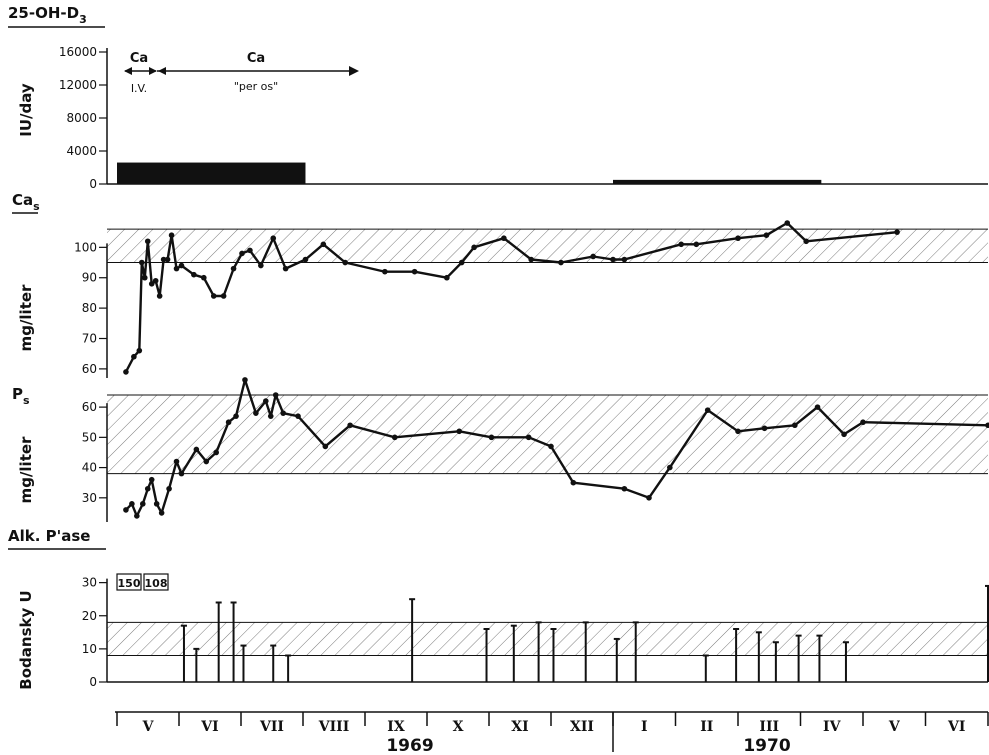  Describe the element at coordinates (832, 727) in the screenshot. I see `month-label: IV` at that location.